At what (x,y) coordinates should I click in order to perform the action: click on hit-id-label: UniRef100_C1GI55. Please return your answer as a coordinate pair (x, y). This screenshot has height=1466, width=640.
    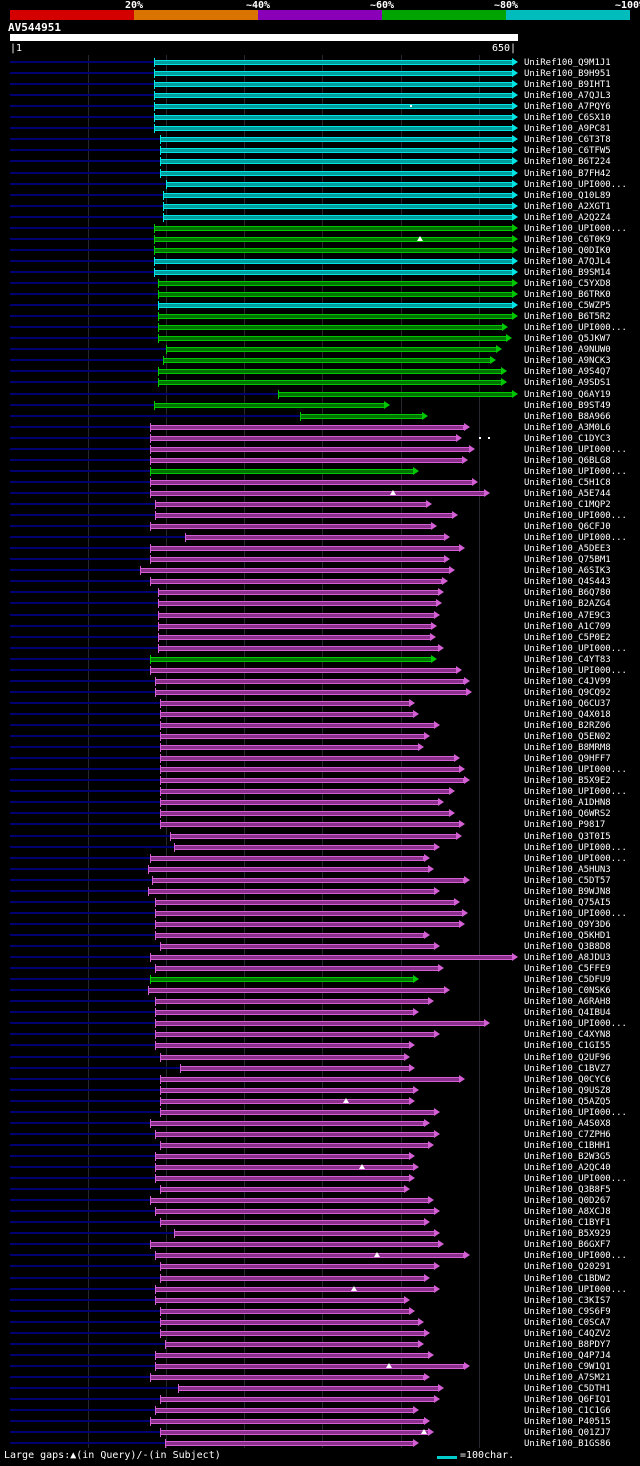
    Looking at the image, I should click on (567, 1046).